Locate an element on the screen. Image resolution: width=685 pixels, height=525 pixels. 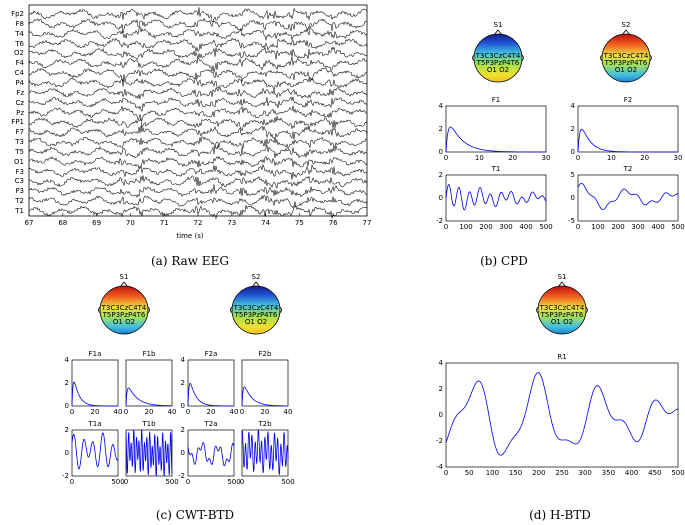
channel-label-t2: T2 is located at coordinates (19, 201).